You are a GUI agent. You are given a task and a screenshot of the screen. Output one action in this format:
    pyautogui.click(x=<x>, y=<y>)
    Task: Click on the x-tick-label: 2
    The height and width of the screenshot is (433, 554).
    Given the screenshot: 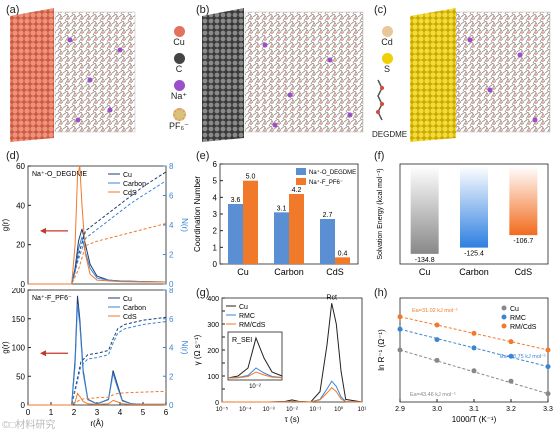 What is the action you would take?
    pyautogui.click(x=74, y=412)
    